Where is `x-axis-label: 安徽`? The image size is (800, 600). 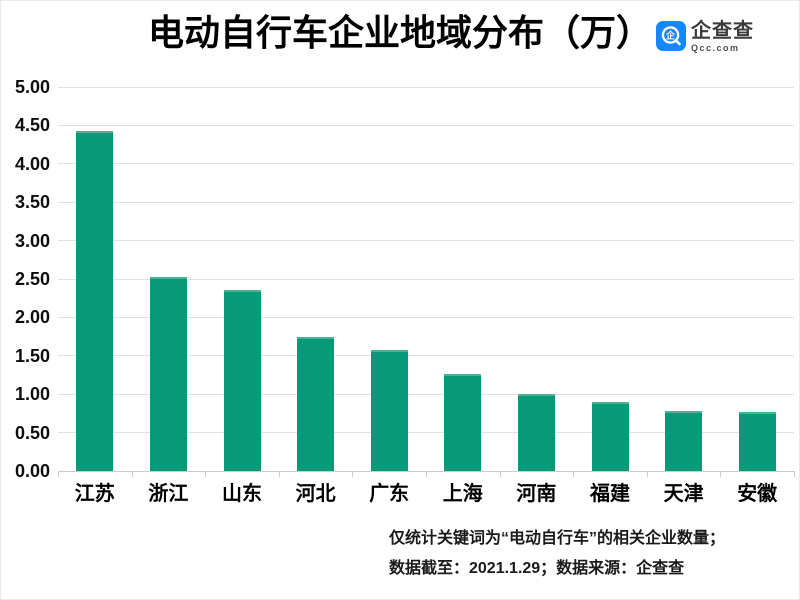
x-axis-label: 安徽 is located at coordinates (757, 494).